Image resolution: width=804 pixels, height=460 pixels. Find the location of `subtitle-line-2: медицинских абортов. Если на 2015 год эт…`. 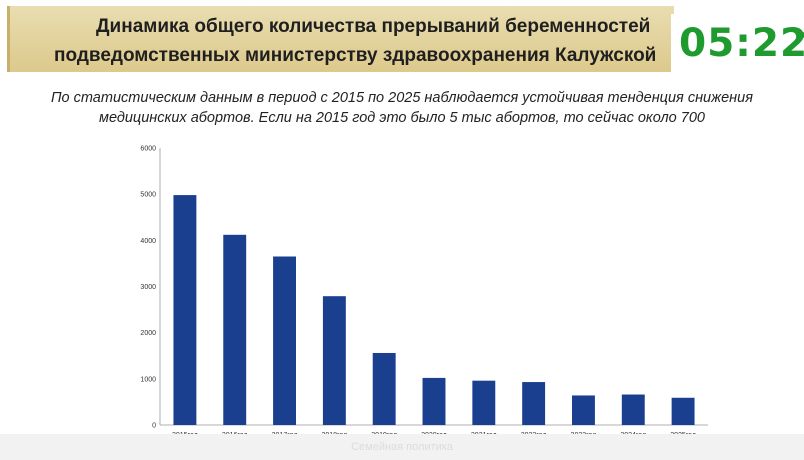

subtitle-line-2: медицинских абортов. Если на 2015 год эт… is located at coordinates (402, 118).